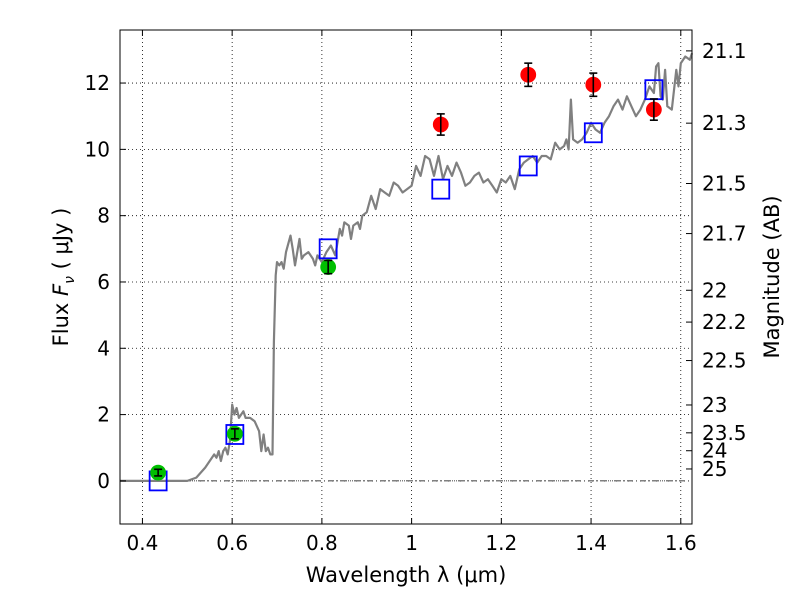 The width and height of the screenshot is (800, 600). Describe the element at coordinates (714, 451) in the screenshot. I see `y2-tick-label: 24` at that location.